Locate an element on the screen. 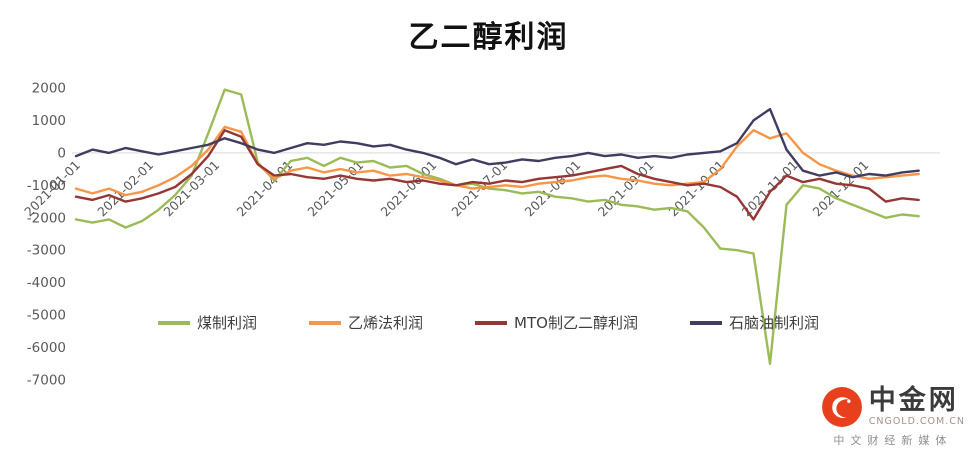  x-tick-label: 2021-02-01 is located at coordinates (125, 188).